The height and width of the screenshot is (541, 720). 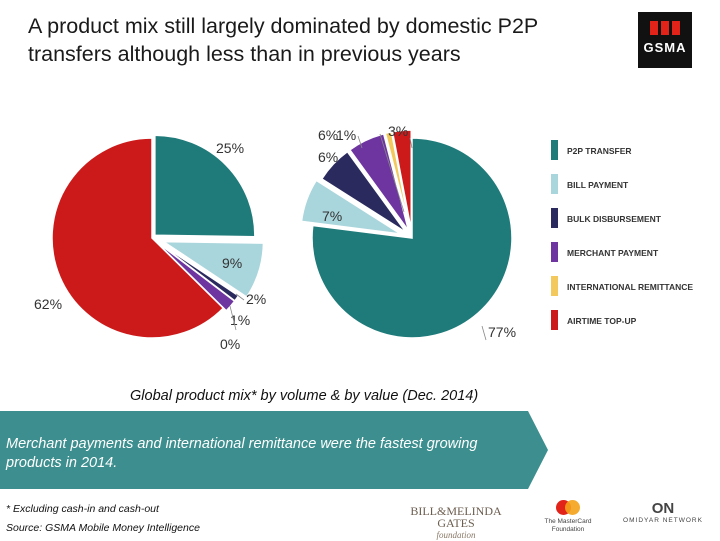 I want to click on legend-label-airtime: AIRTIME TOP-UP, so click(x=602, y=321).